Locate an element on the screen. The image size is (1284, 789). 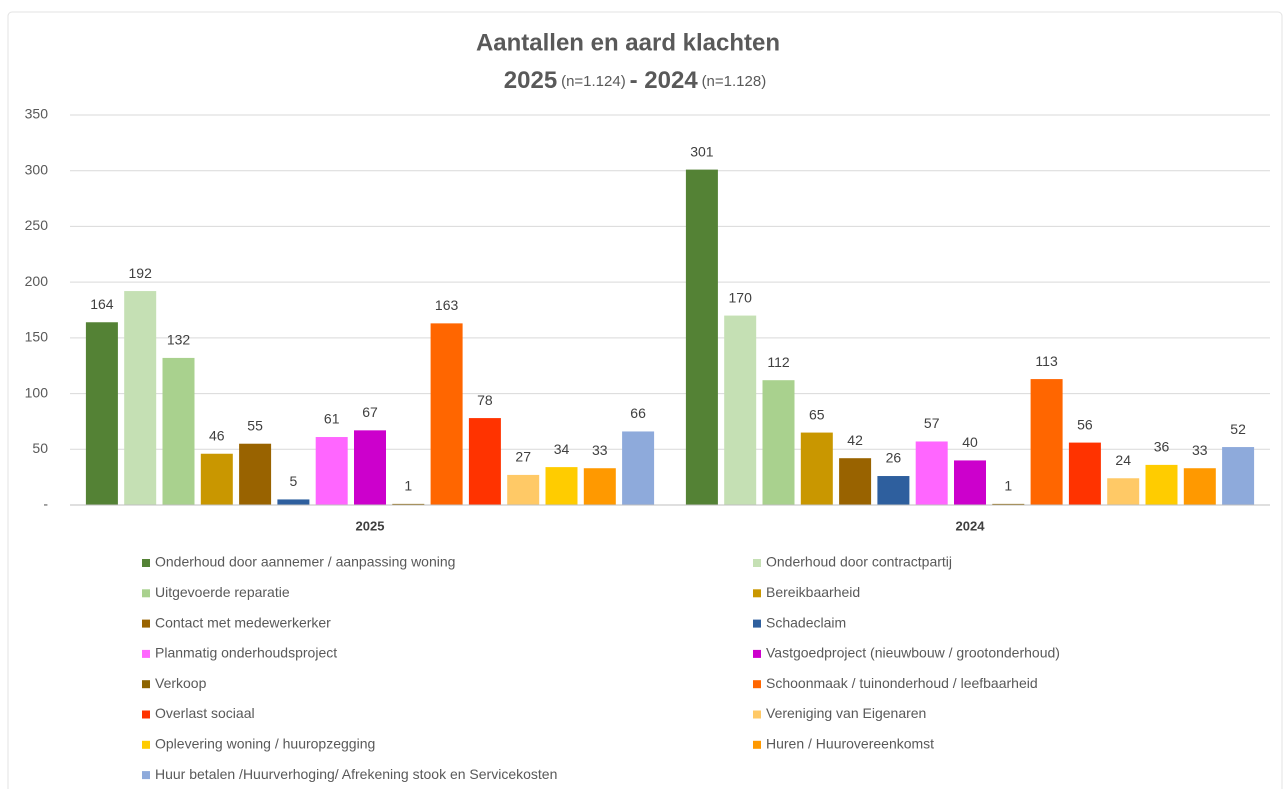
data-label: 36 is located at coordinates (1162, 447).